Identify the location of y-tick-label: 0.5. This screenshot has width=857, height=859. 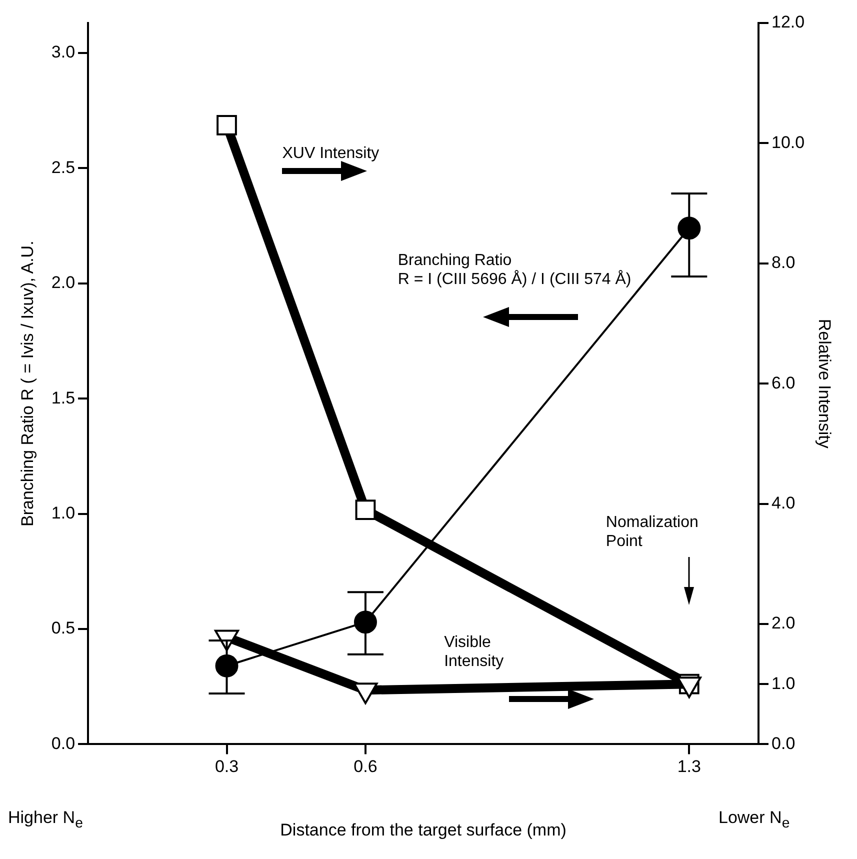
(63, 628).